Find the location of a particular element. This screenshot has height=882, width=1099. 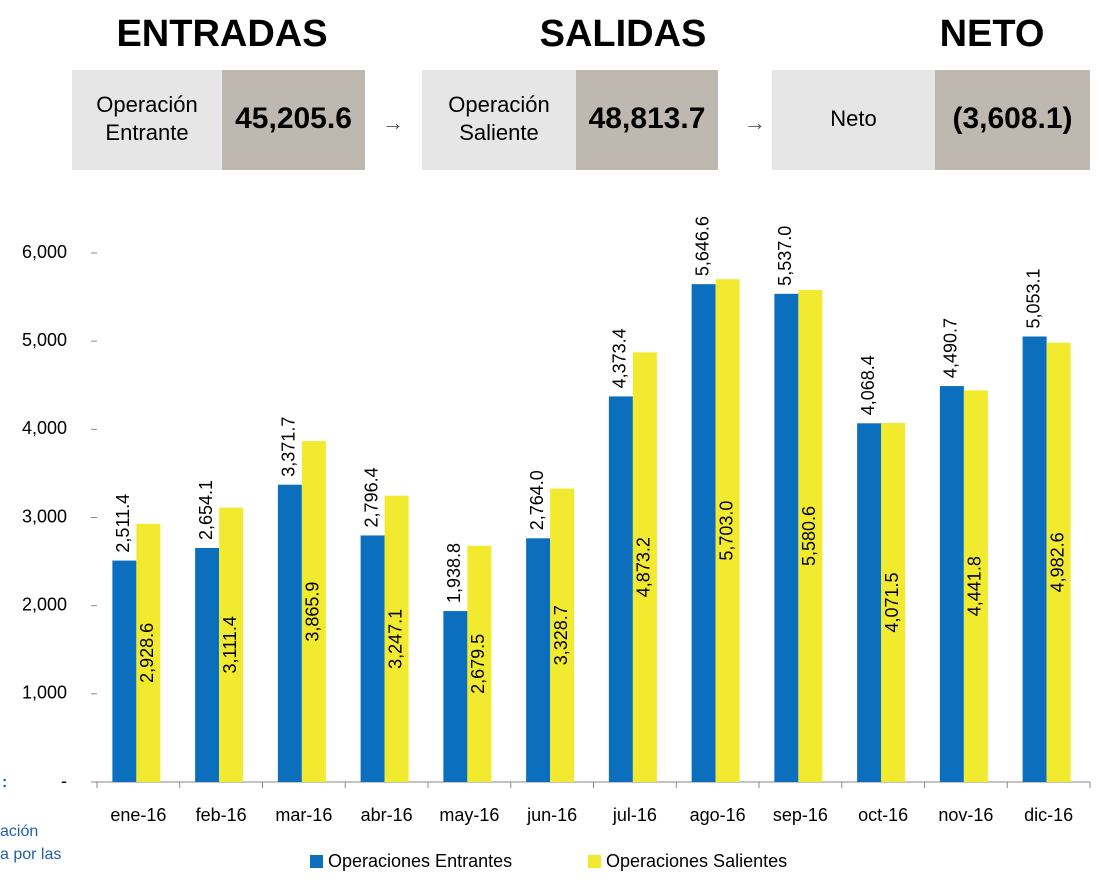

value-label: 5,646.6 is located at coordinates (702, 246).